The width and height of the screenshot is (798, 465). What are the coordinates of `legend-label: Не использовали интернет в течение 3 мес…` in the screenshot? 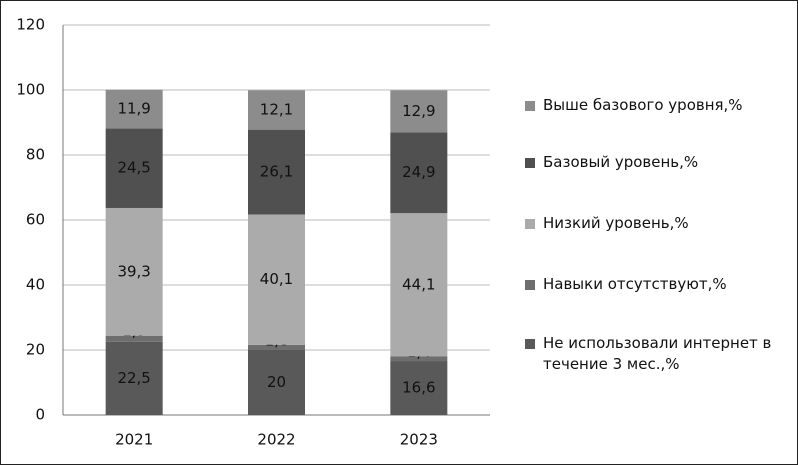 It's located at (657, 353).